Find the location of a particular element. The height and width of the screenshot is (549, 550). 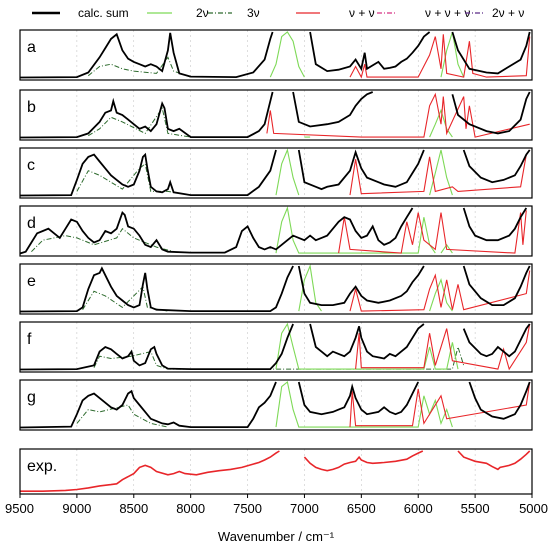

panel-label: b is located at coordinates (31, 107).